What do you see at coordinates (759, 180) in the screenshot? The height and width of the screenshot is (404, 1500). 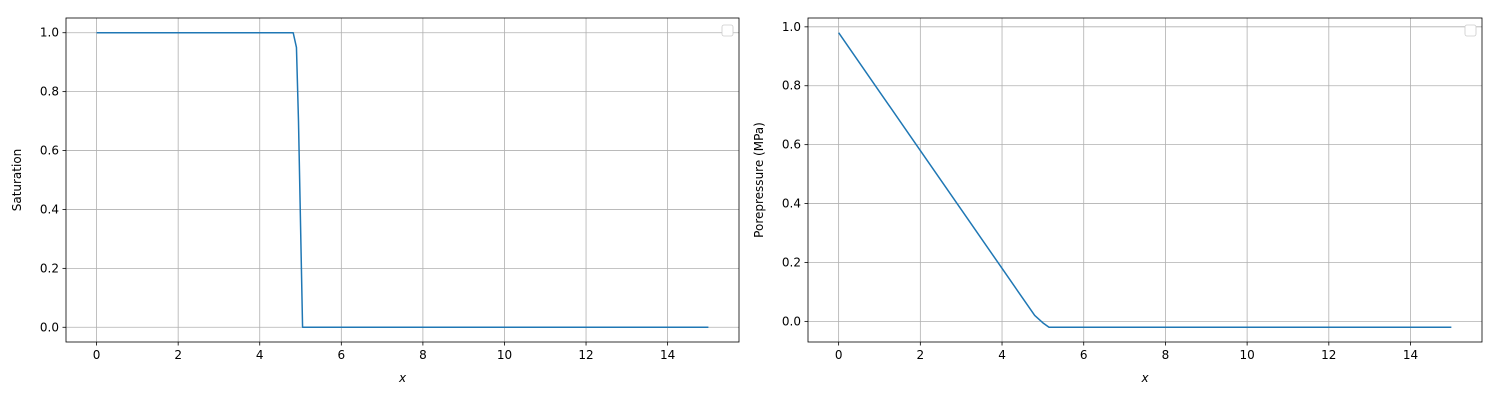 I see `y-axis-label: Porepressure (MPa)` at bounding box center [759, 180].